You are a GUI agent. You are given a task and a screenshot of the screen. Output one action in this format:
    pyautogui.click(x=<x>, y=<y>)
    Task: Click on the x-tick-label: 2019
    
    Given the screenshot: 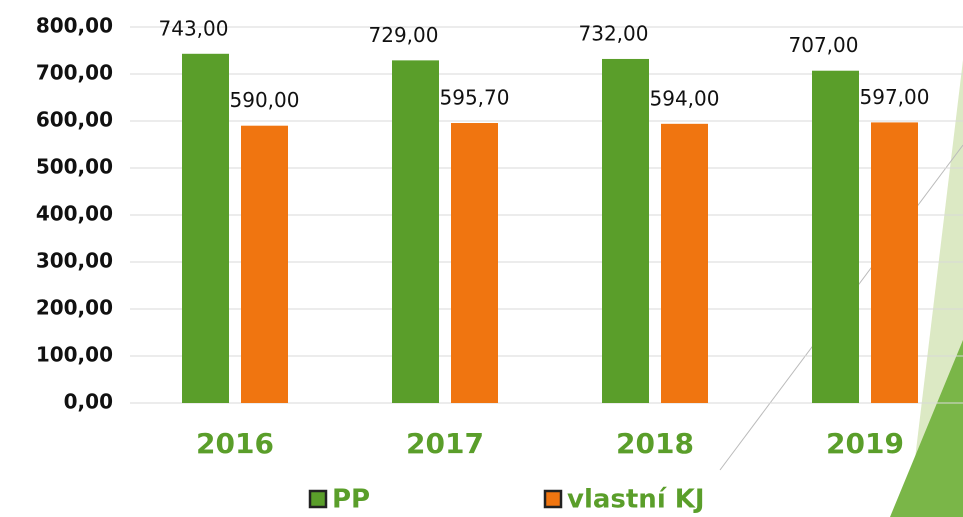 What is the action you would take?
    pyautogui.click(x=865, y=443)
    